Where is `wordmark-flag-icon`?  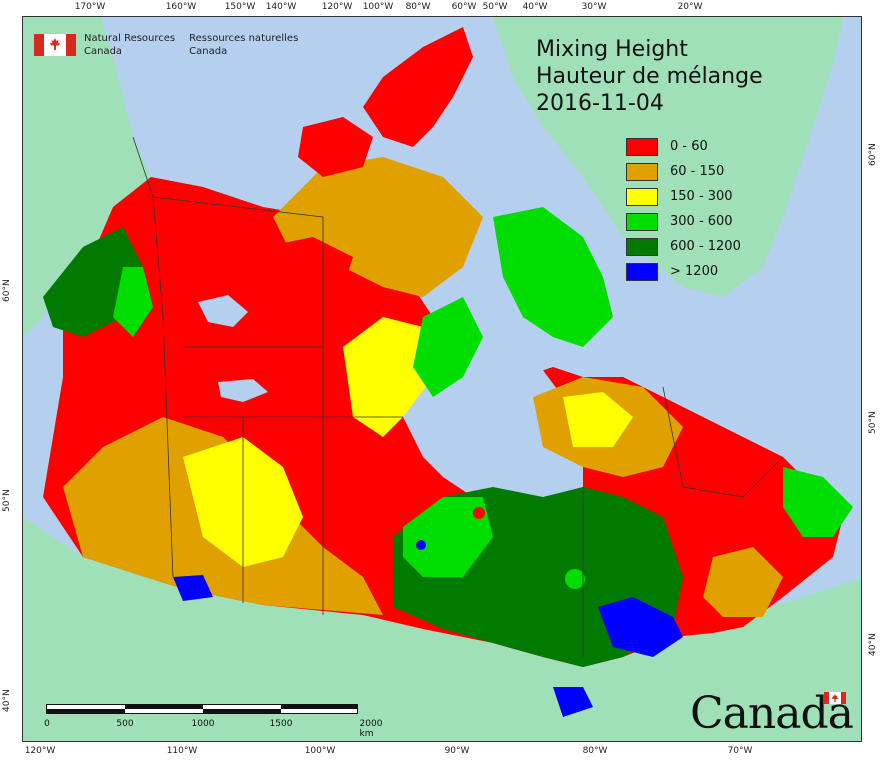
wordmark-flag-icon is located at coordinates (835, 698).